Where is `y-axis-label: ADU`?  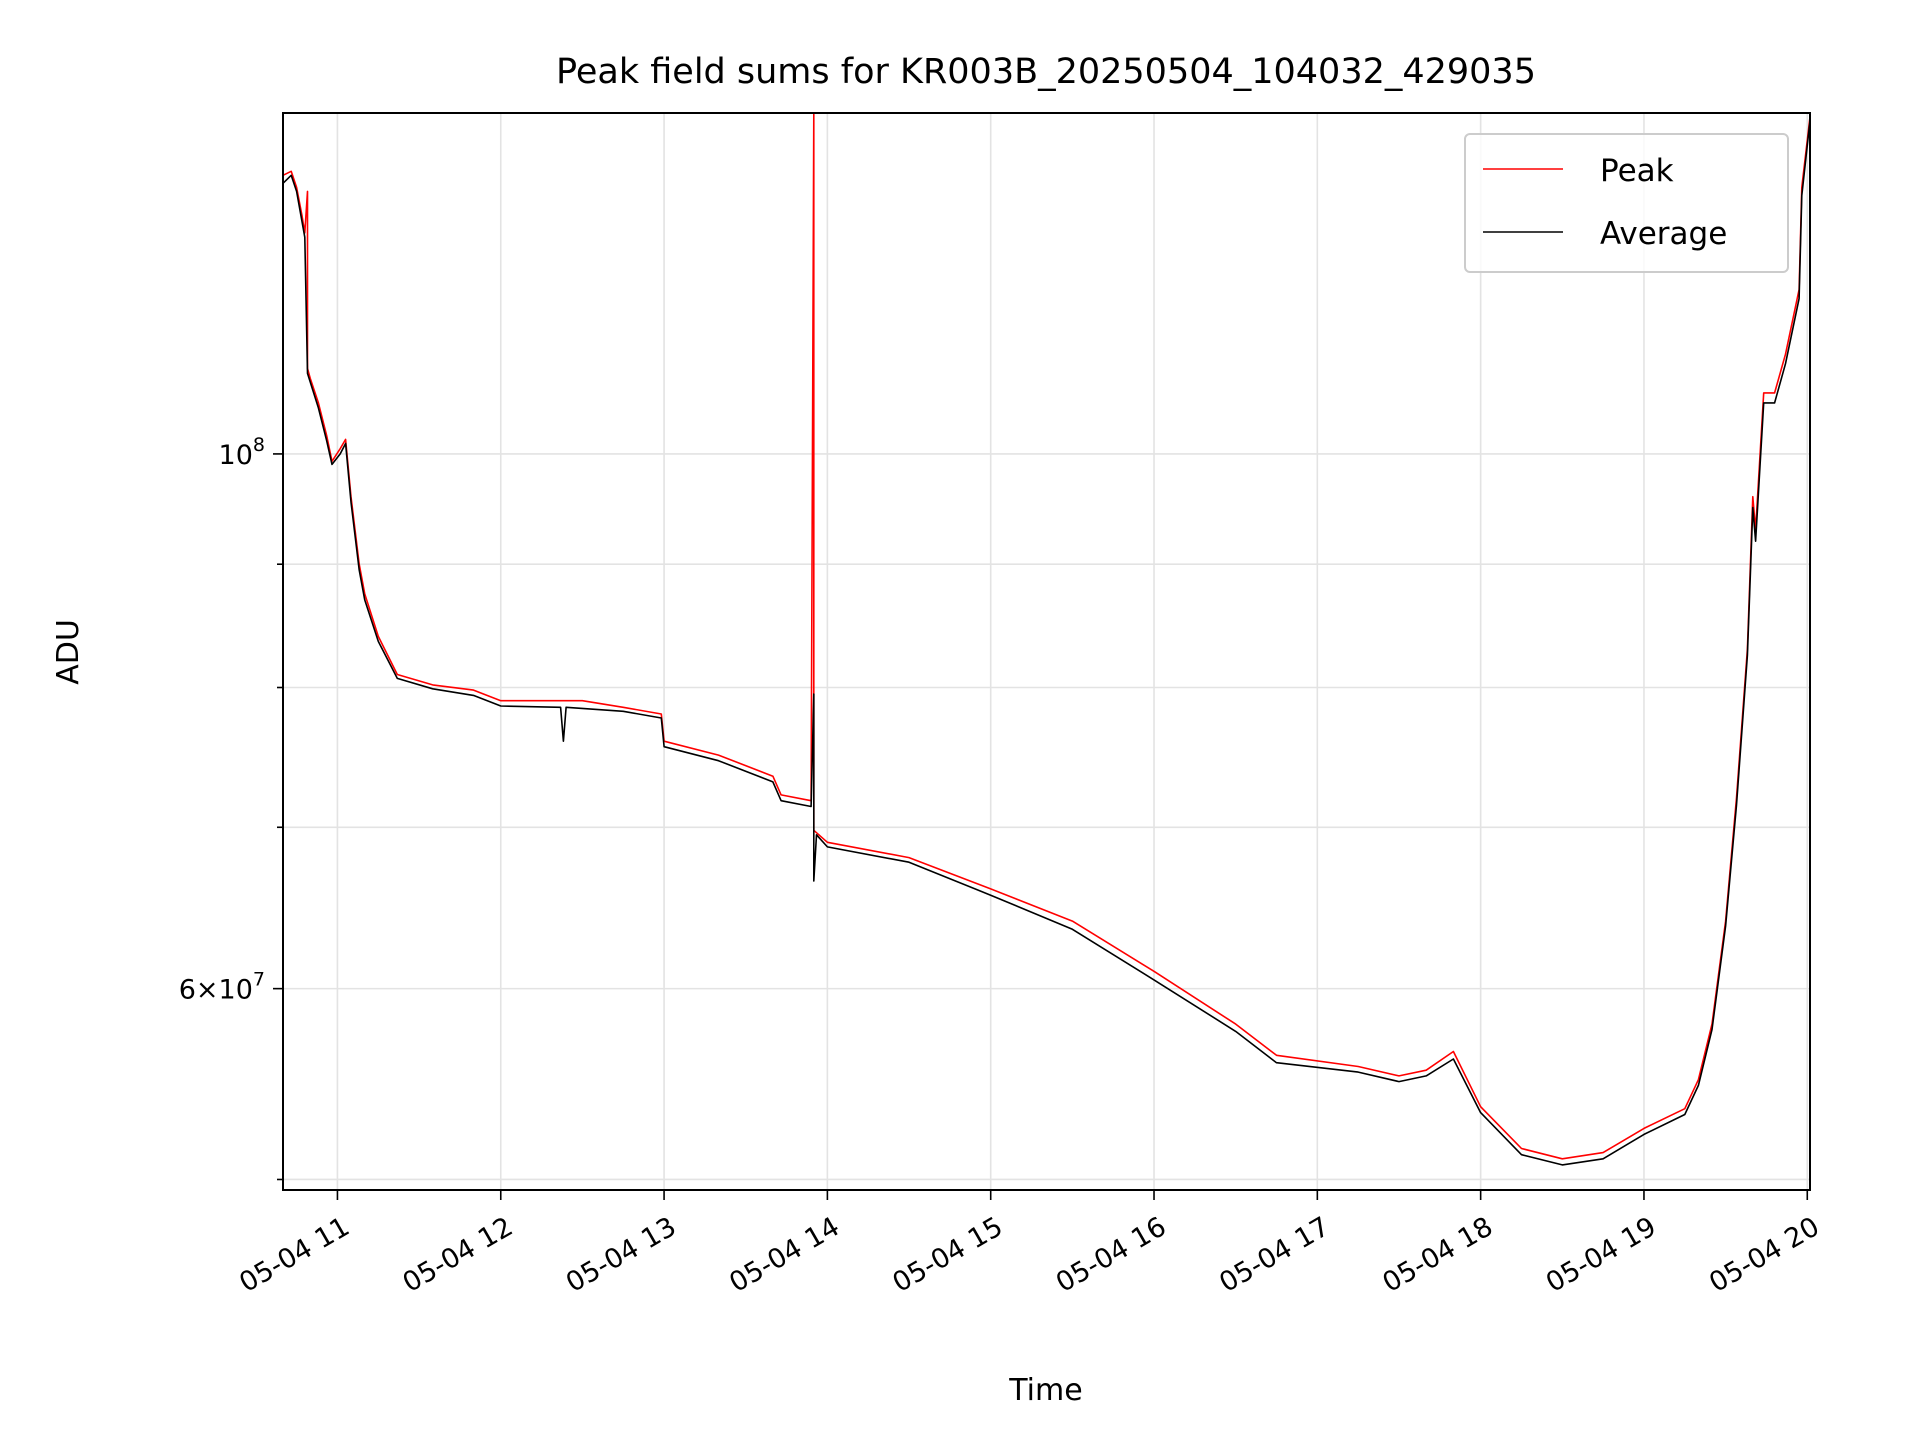 y-axis-label: ADU is located at coordinates (68, 652).